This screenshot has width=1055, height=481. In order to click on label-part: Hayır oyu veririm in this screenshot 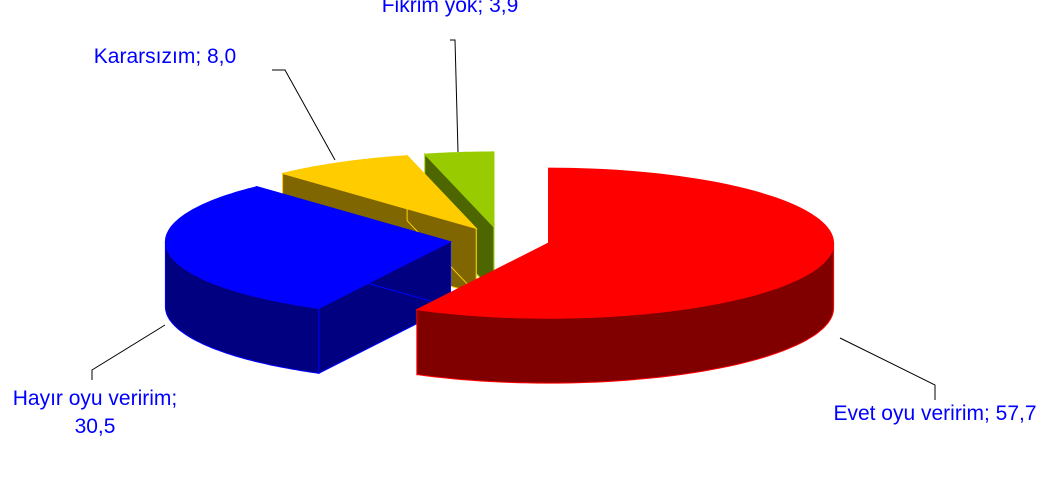, I will do `click(92, 398)`.